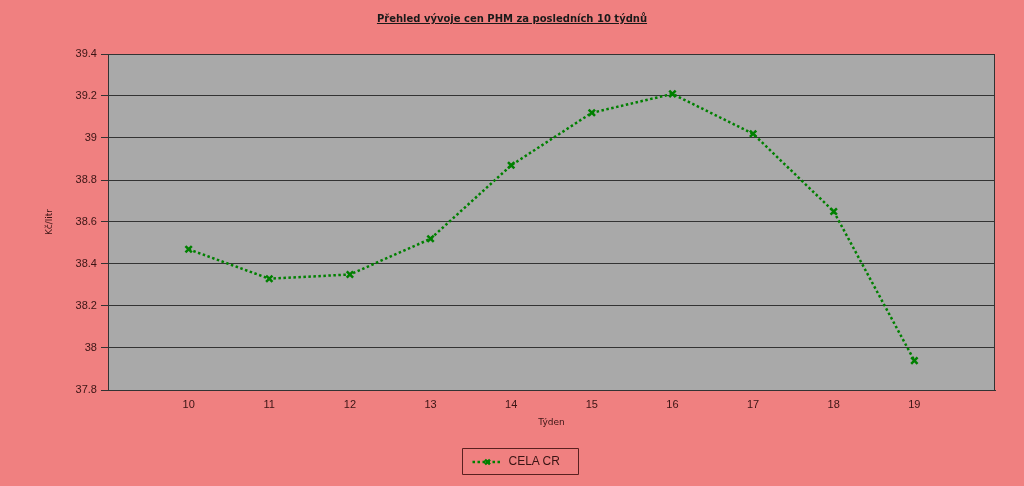 This screenshot has width=1024, height=486. I want to click on x-tick-label: 19, so click(914, 403).